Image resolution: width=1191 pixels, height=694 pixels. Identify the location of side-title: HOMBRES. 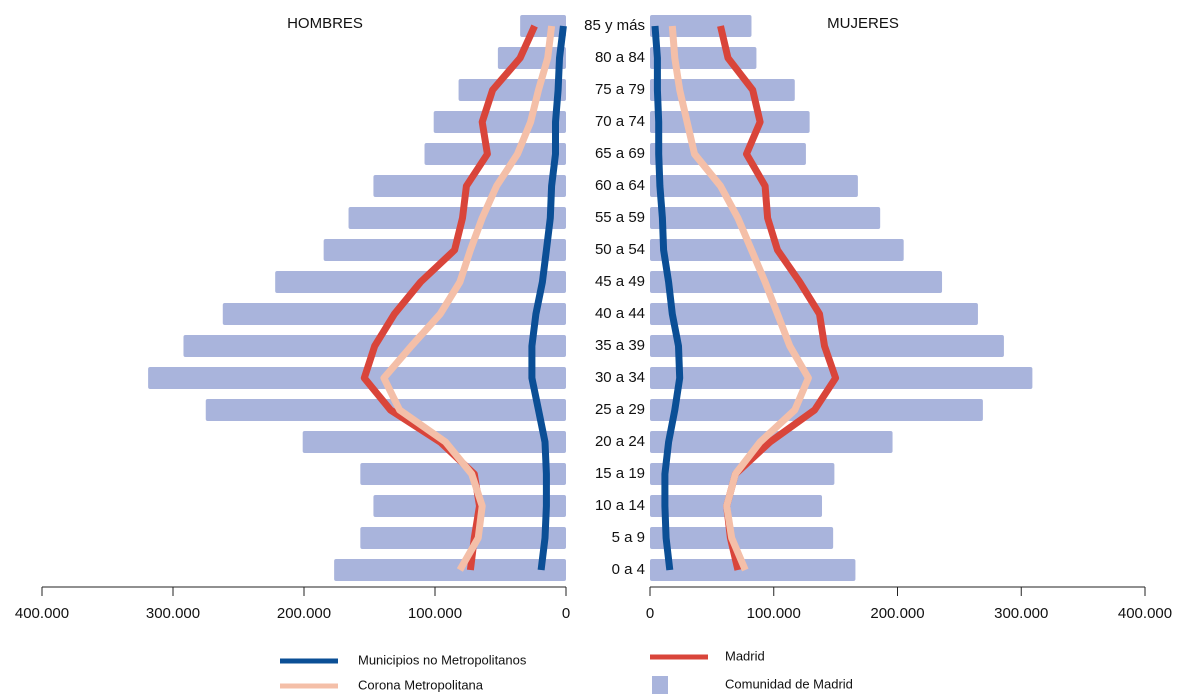
(325, 23).